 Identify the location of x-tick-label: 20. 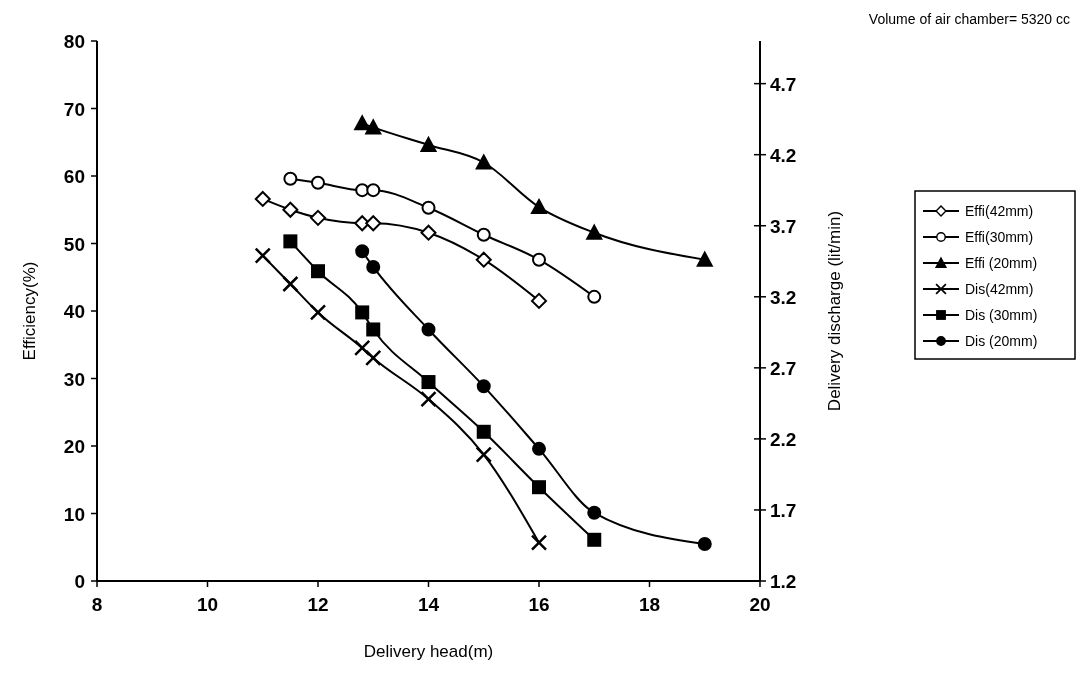
(760, 604).